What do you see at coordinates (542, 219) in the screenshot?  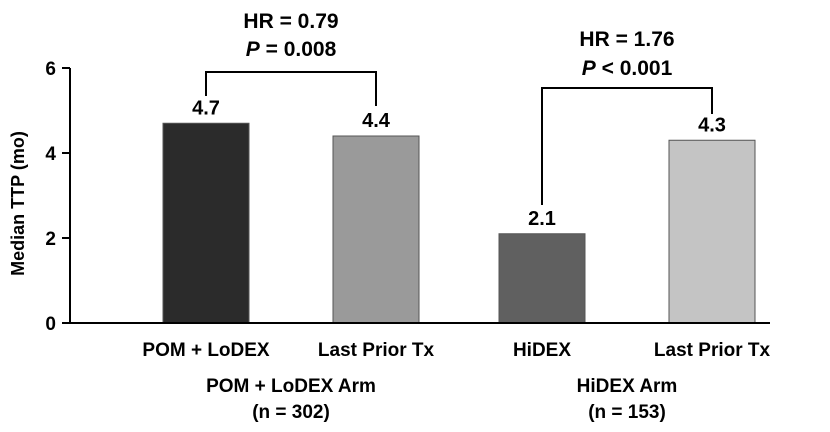 I see `bar-value-label: 2.1` at bounding box center [542, 219].